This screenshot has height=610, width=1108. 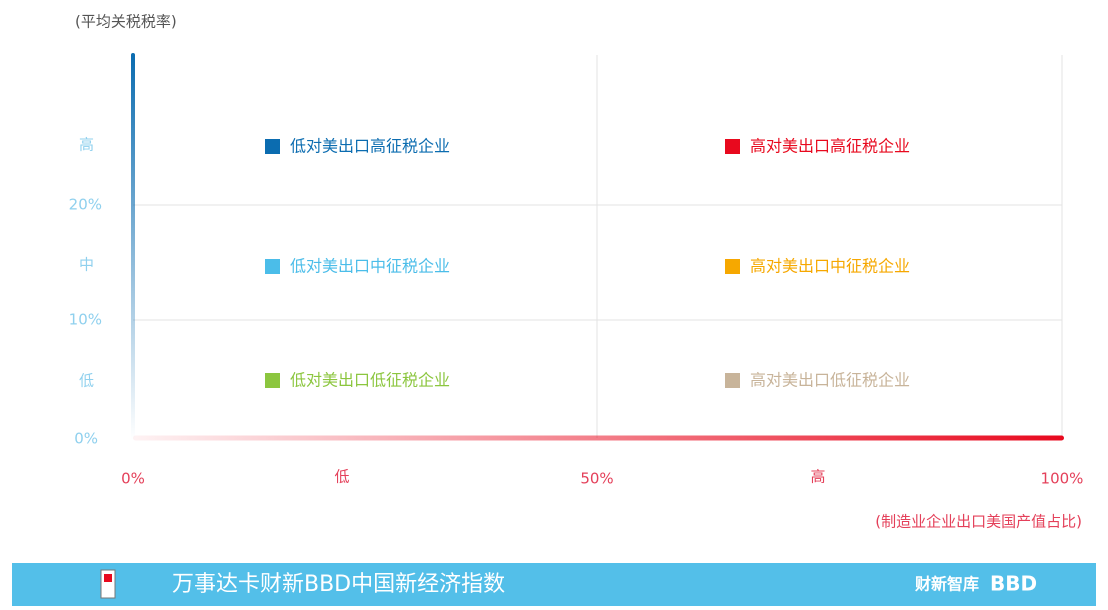 I want to click on y-label: 0%, so click(x=86, y=439).